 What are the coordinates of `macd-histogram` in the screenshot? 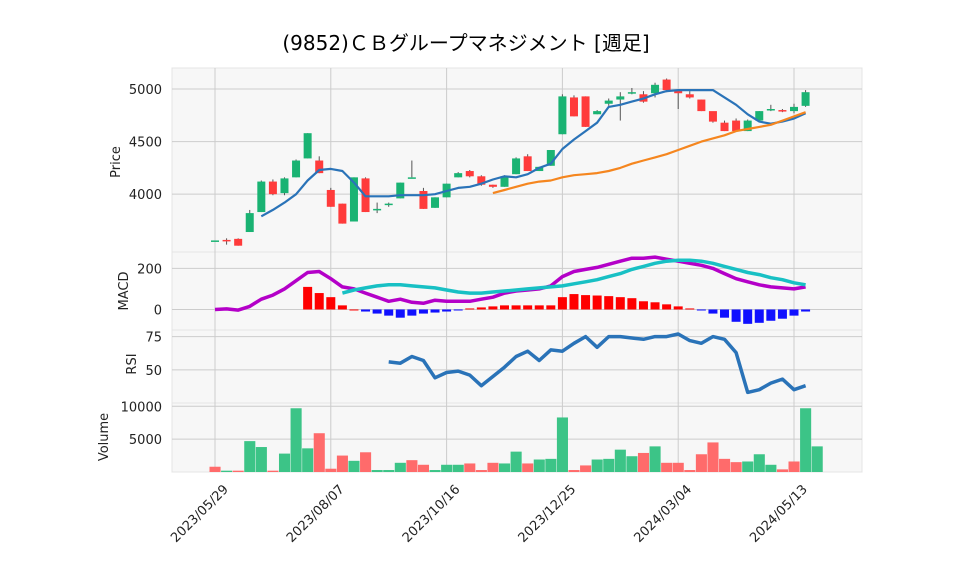 It's located at (557, 305).